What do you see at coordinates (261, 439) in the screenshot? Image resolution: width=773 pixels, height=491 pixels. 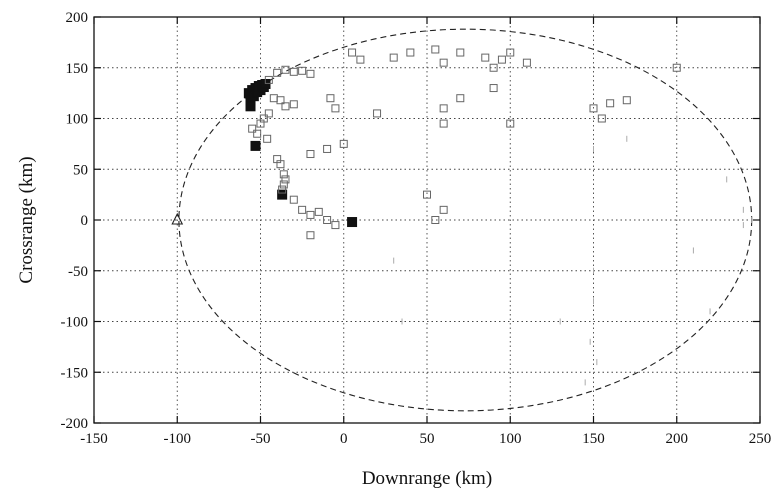 I see `x-tick-label: -50` at bounding box center [261, 439].